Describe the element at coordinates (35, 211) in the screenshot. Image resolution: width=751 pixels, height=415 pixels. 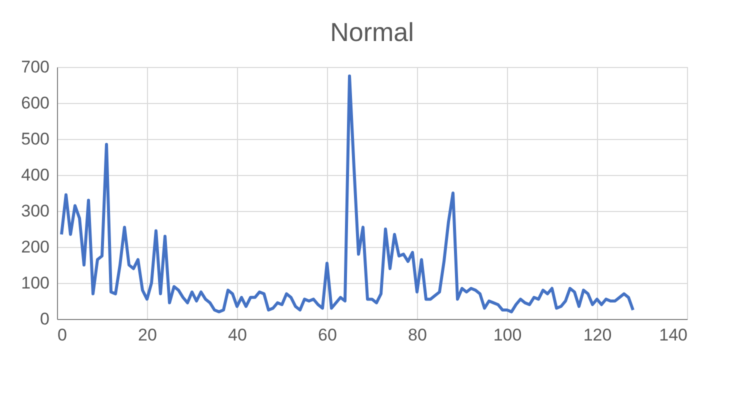
I see `y-tick-label: 300` at that location.